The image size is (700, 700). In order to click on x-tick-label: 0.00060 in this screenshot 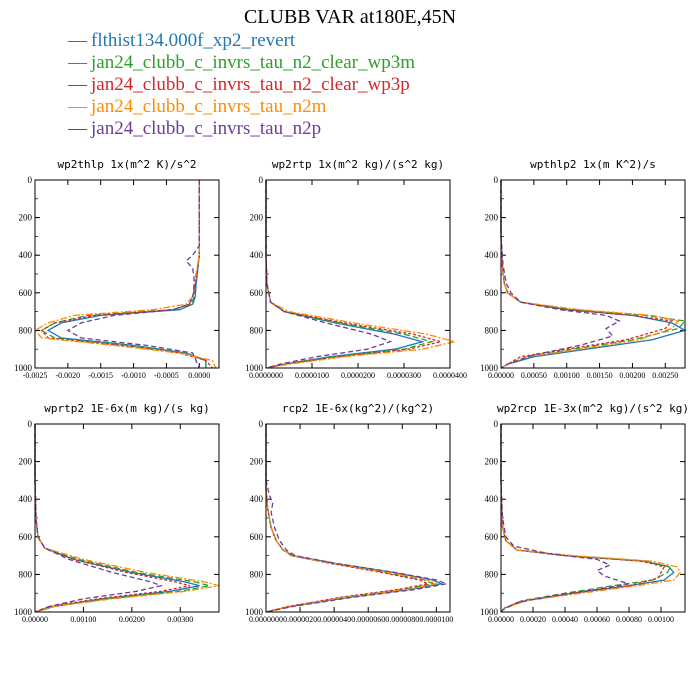, I will do `click(597, 619)`.